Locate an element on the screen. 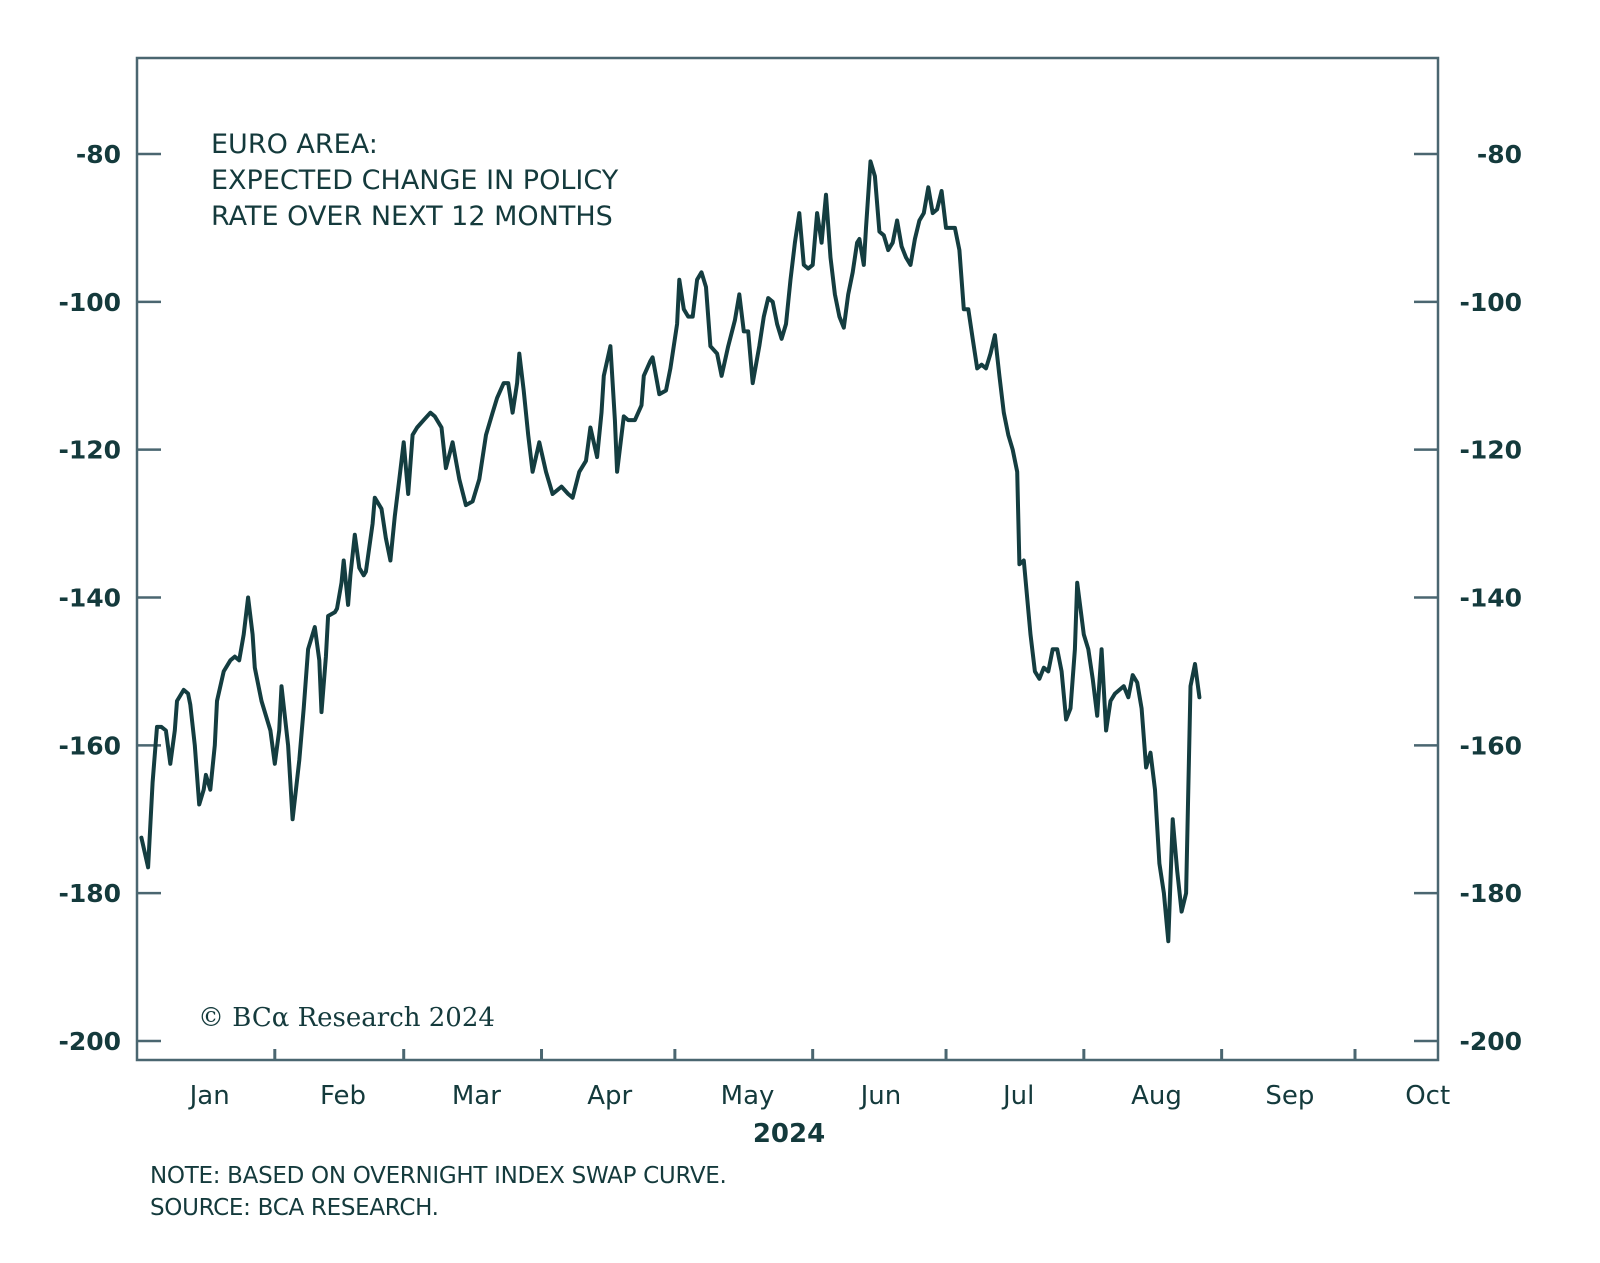 The width and height of the screenshot is (1600, 1263). y-axis-right: -80 -100 -120 -140 -160 -180 -200 is located at coordinates (1468, 598).